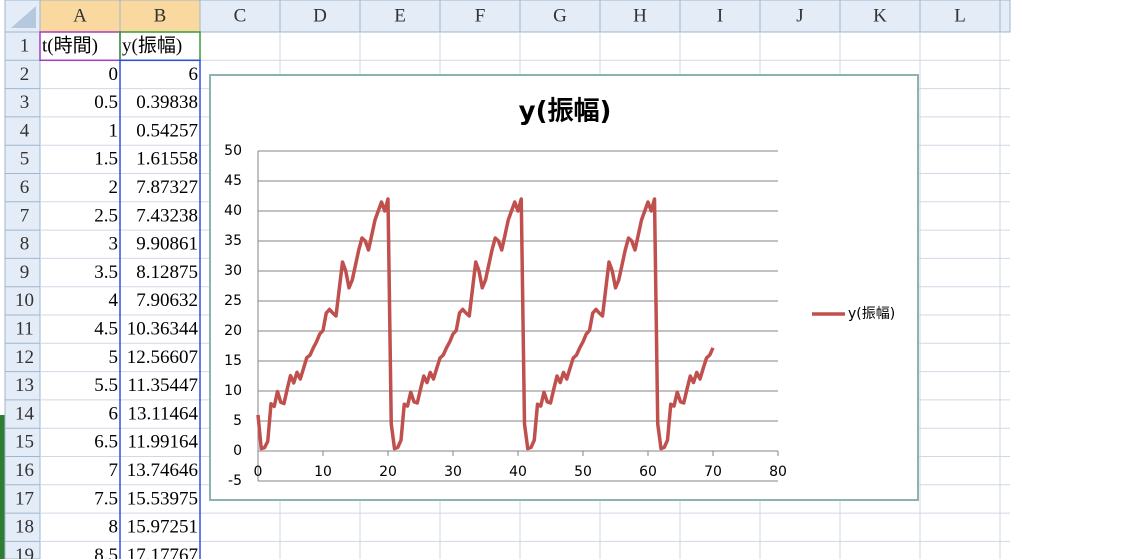 The height and width of the screenshot is (559, 1132). What do you see at coordinates (240, 15) in the screenshot?
I see `column-header: C` at bounding box center [240, 15].